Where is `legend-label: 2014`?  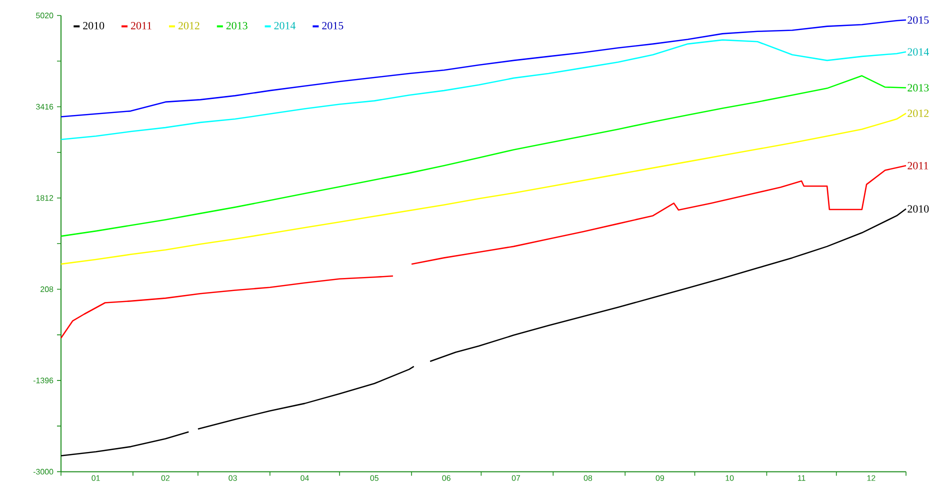 legend-label: 2014 is located at coordinates (285, 26).